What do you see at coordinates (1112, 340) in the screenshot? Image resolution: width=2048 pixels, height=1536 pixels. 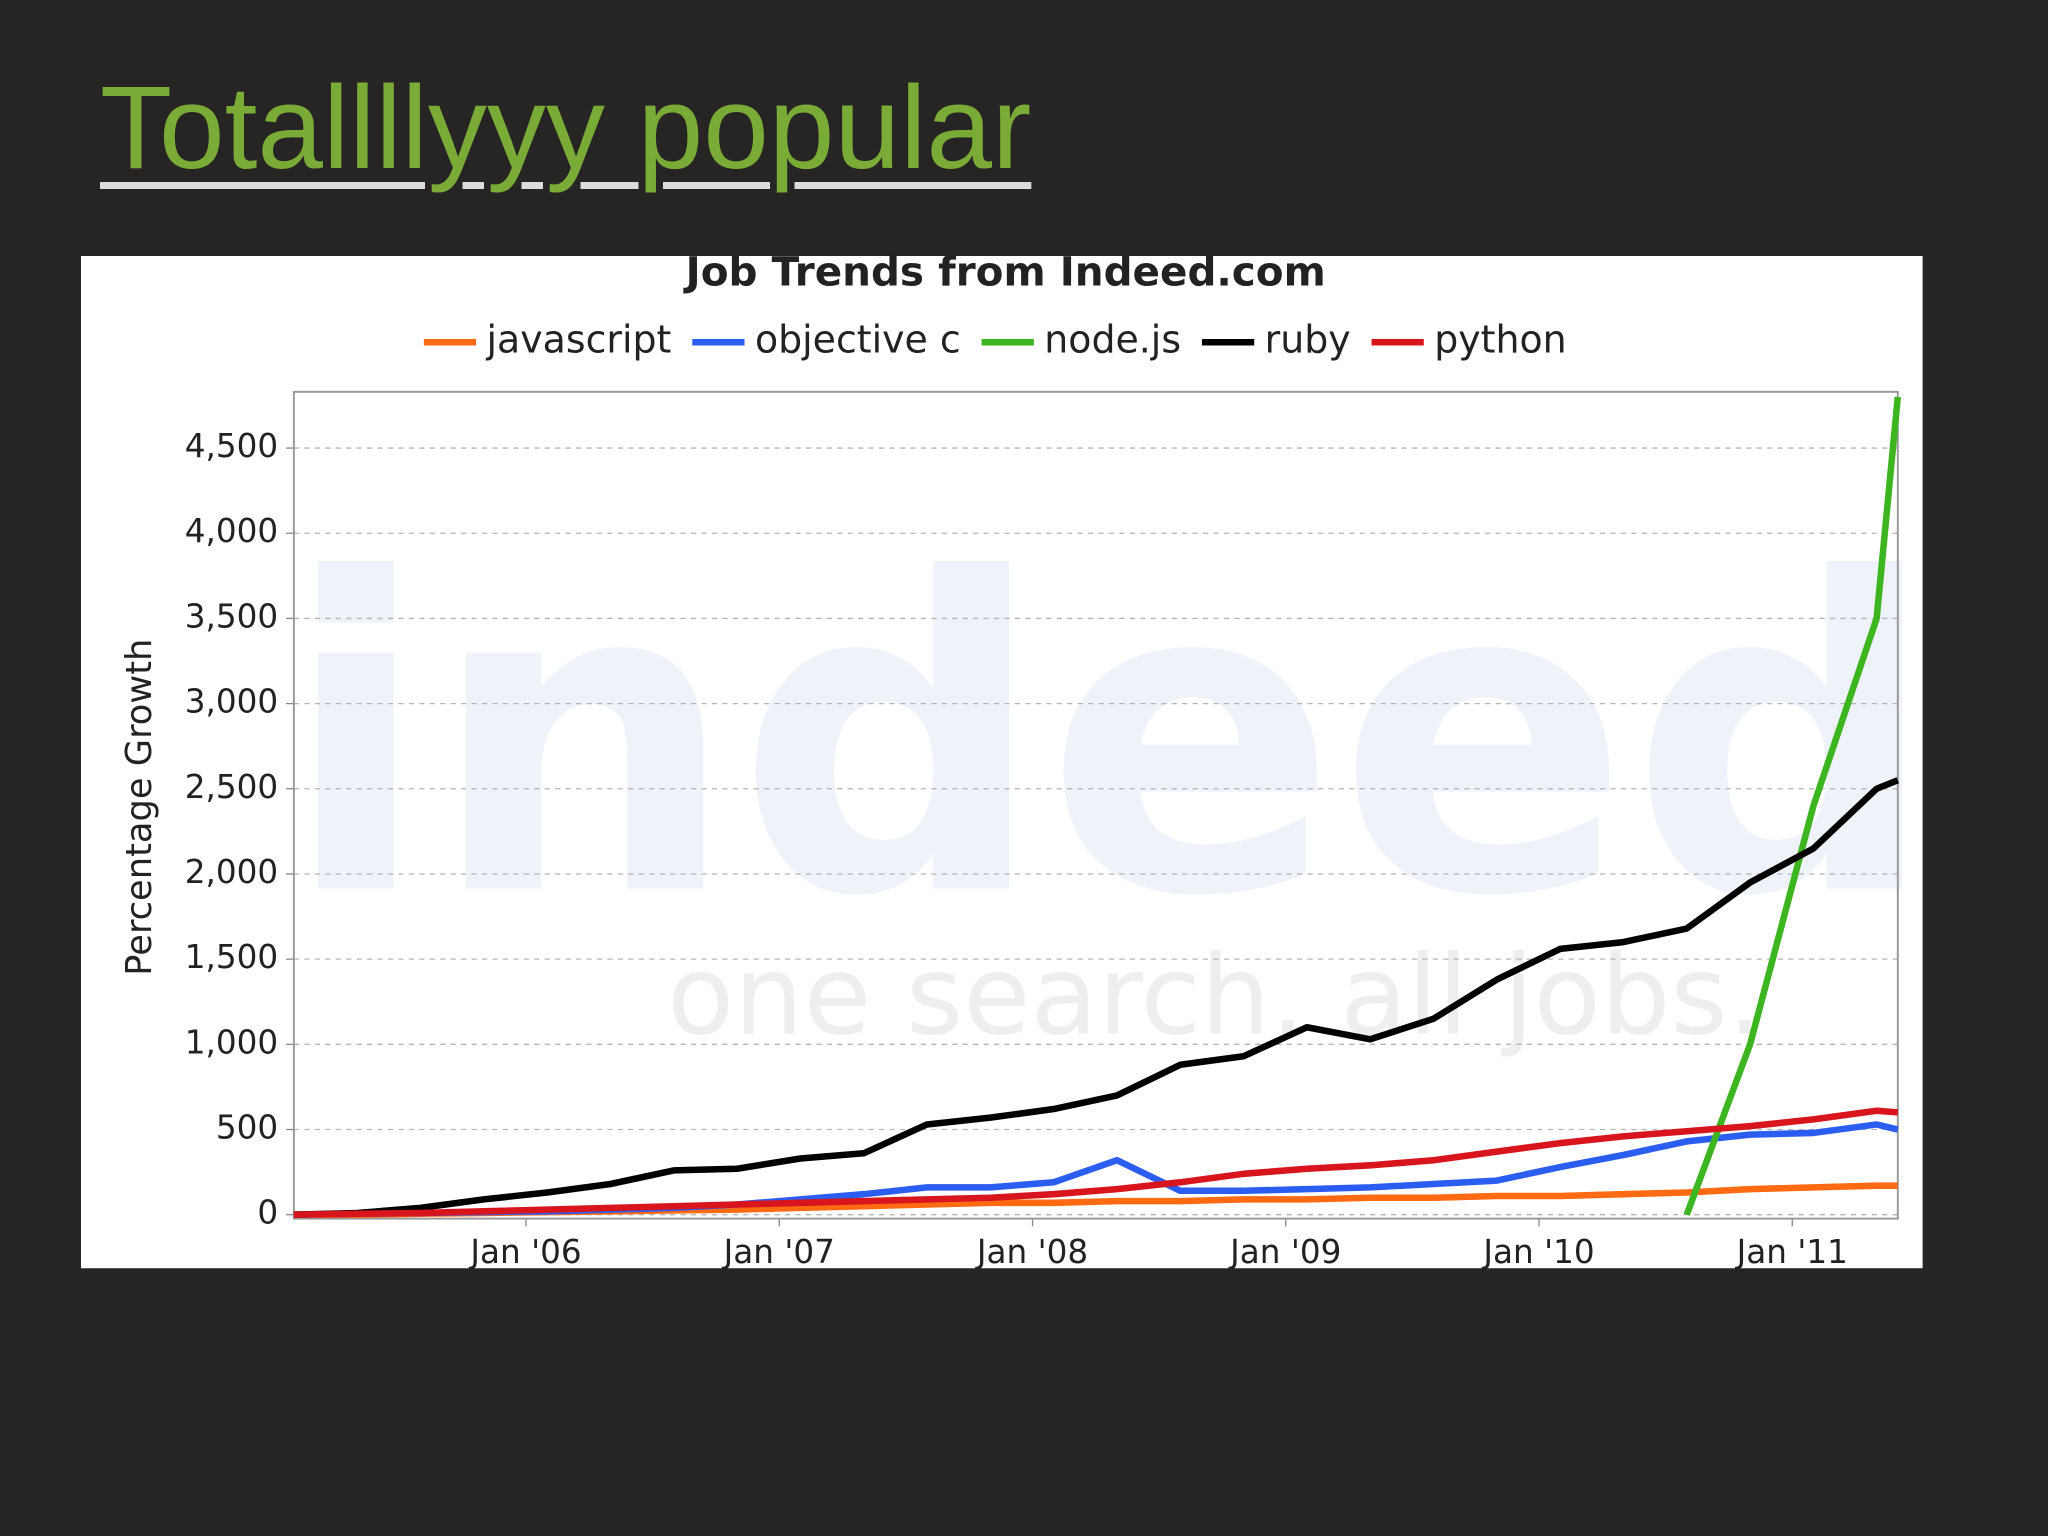 I see `legend-label: node.js` at bounding box center [1112, 340].